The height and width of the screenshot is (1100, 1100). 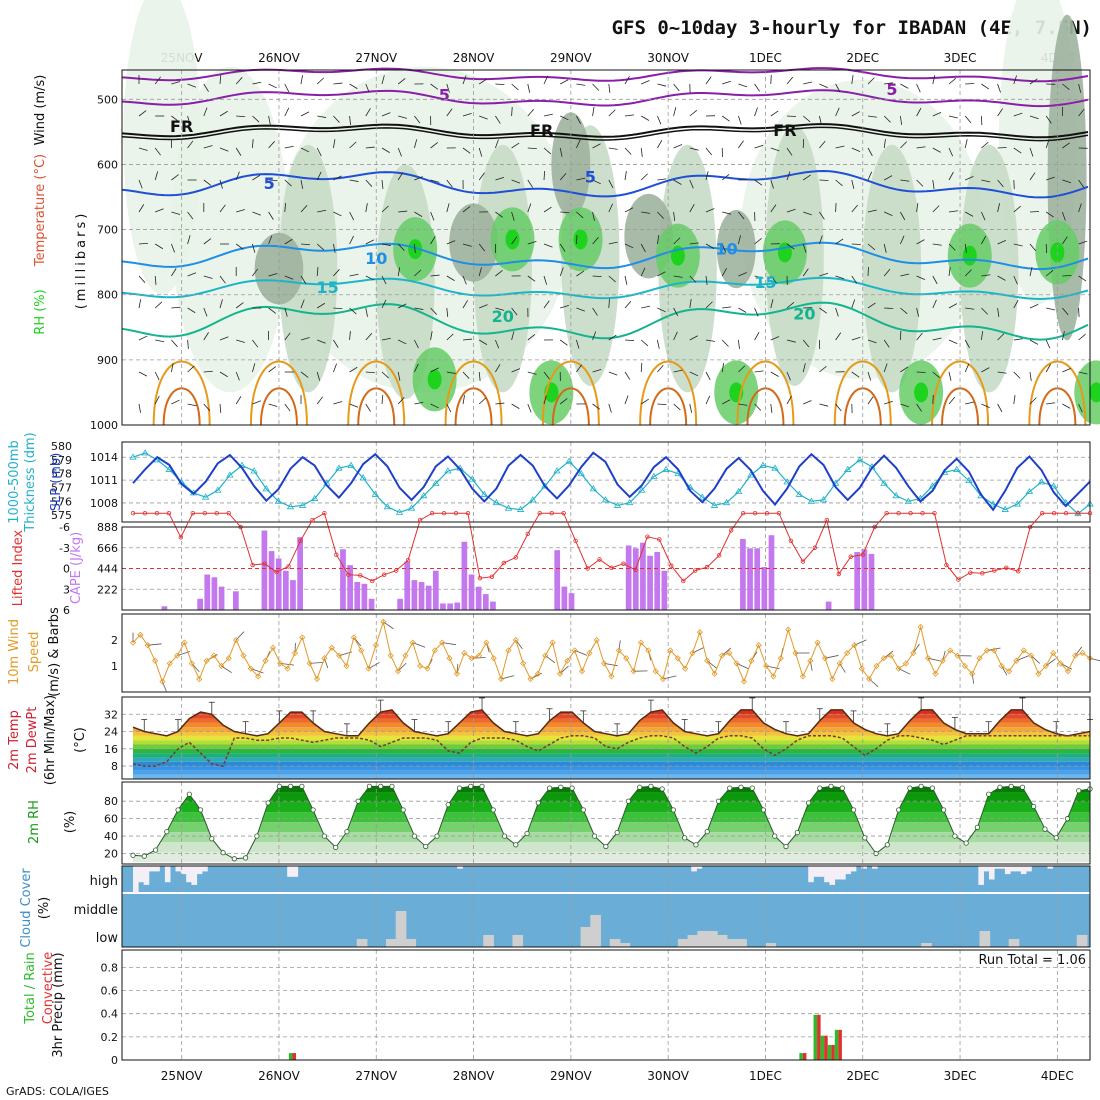 What do you see at coordinates (606, 1005) in the screenshot?
I see `precip-frame` at bounding box center [606, 1005].